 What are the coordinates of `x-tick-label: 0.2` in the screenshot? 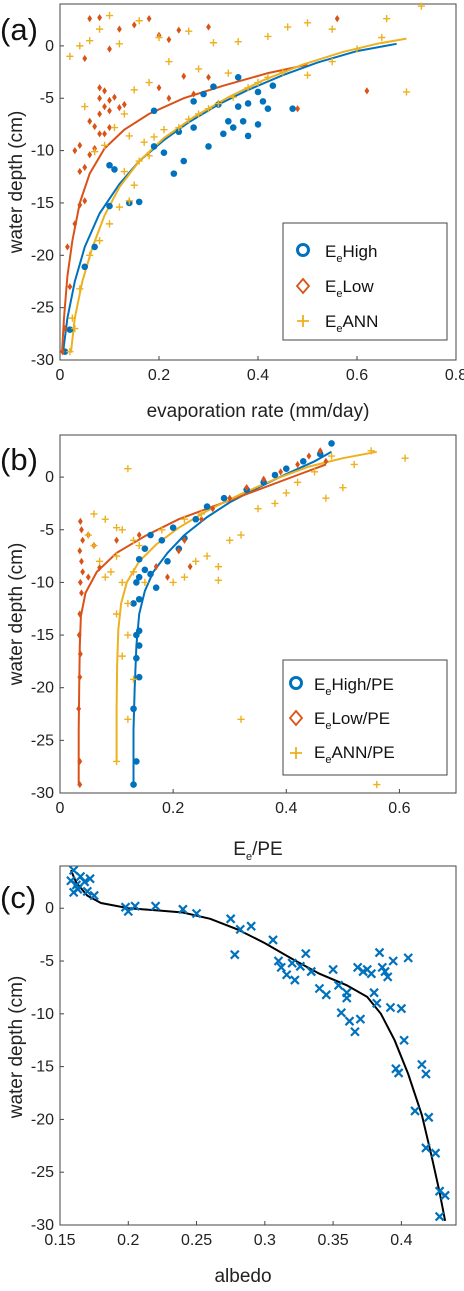 It's located at (173, 808).